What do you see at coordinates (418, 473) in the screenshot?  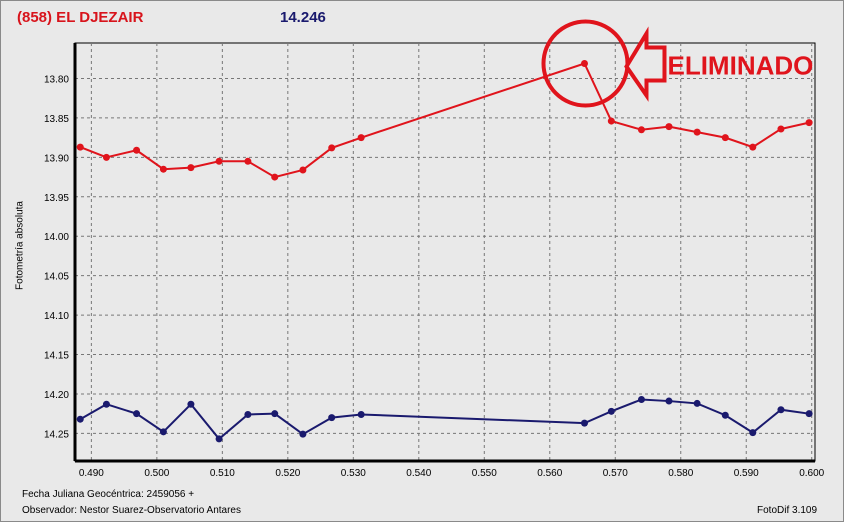 I see `x-tick-label: 0.540` at bounding box center [418, 473].